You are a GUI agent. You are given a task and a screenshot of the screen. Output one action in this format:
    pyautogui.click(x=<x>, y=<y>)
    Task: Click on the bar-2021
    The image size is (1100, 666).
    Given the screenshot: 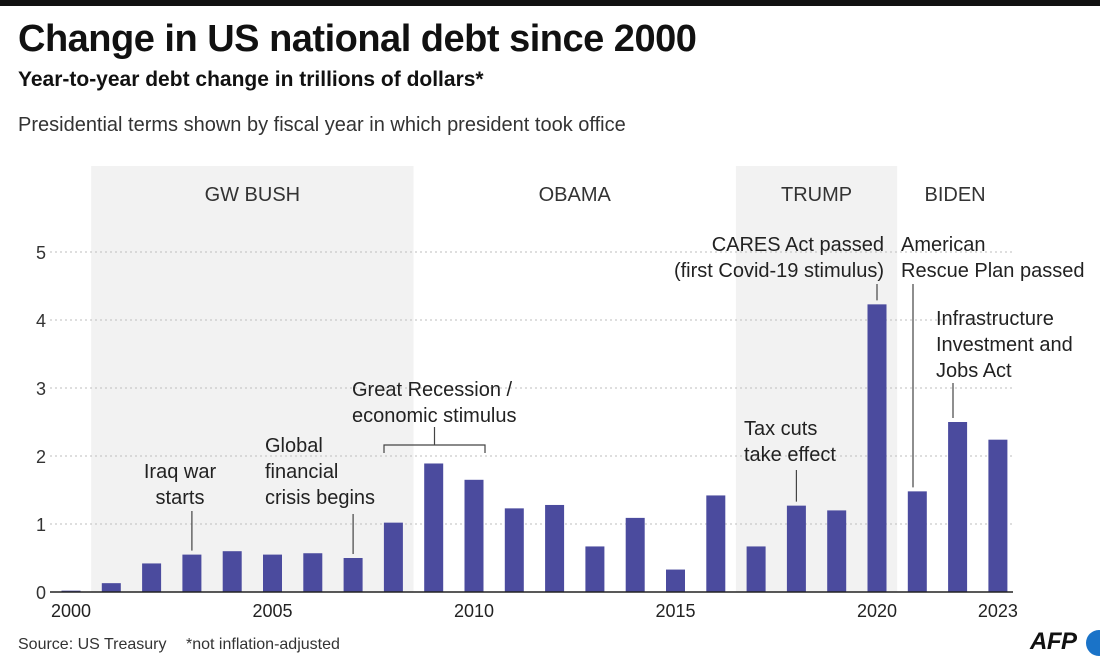 What is the action you would take?
    pyautogui.click(x=917, y=541)
    